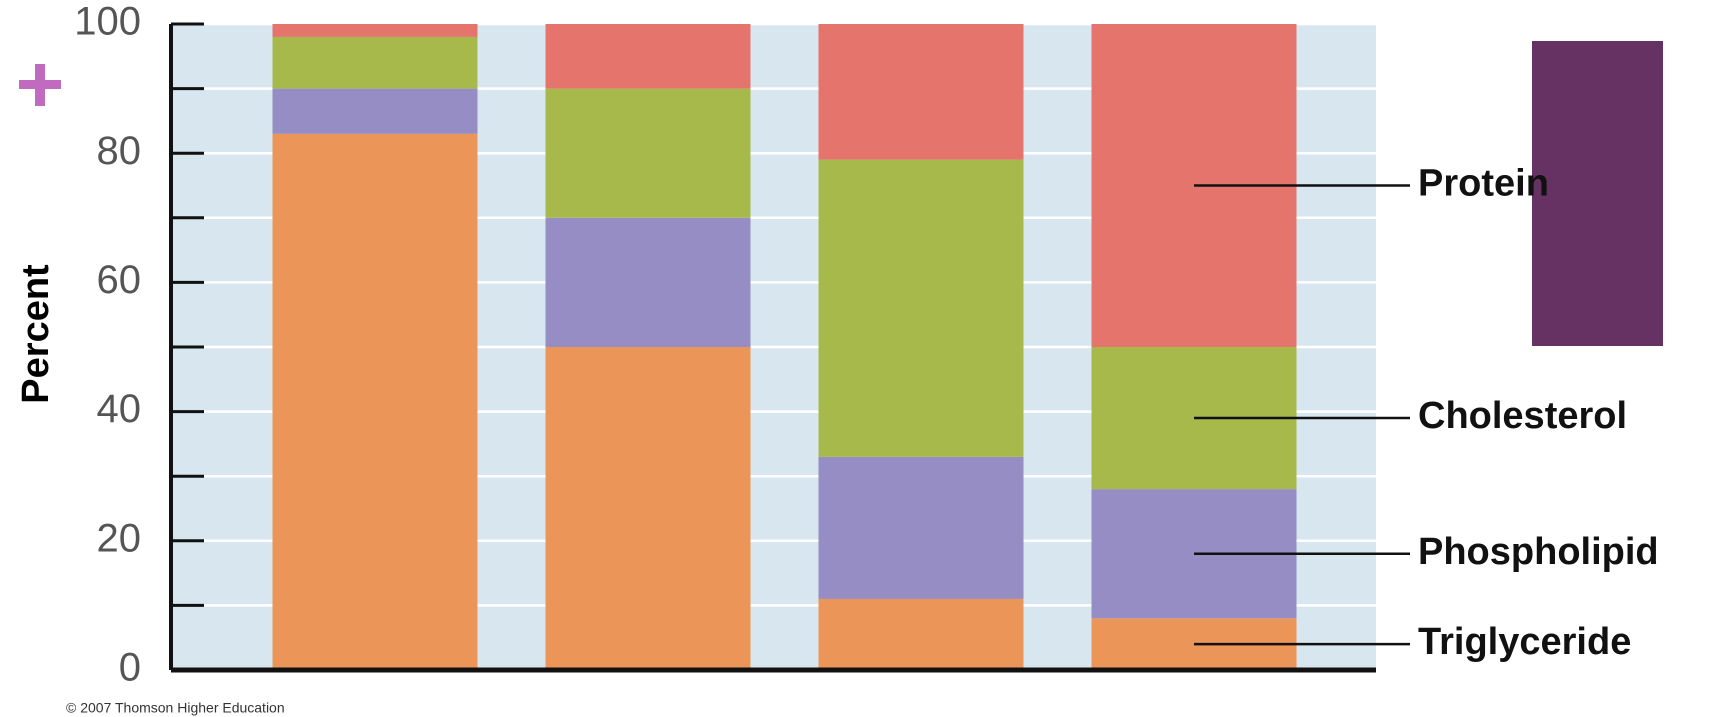 The image size is (1710, 717). What do you see at coordinates (1597, 193) in the screenshot?
I see `decoration-block` at bounding box center [1597, 193].